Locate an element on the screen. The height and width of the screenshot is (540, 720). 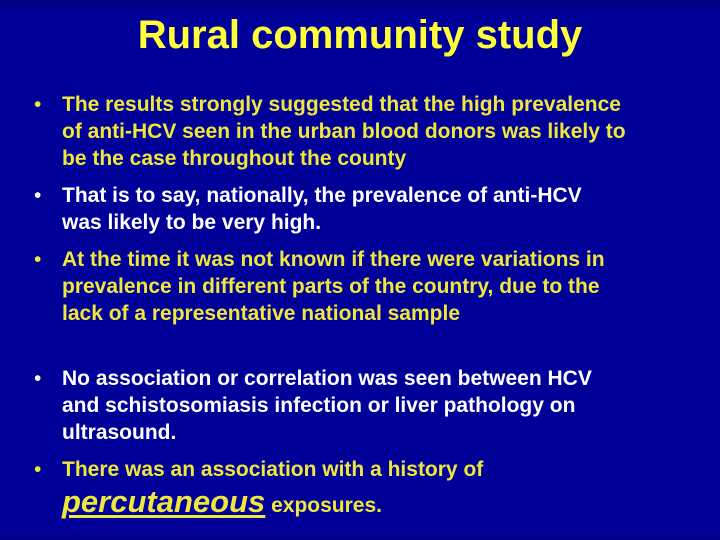
bottom-edge-shade is located at coordinates (360, 537).